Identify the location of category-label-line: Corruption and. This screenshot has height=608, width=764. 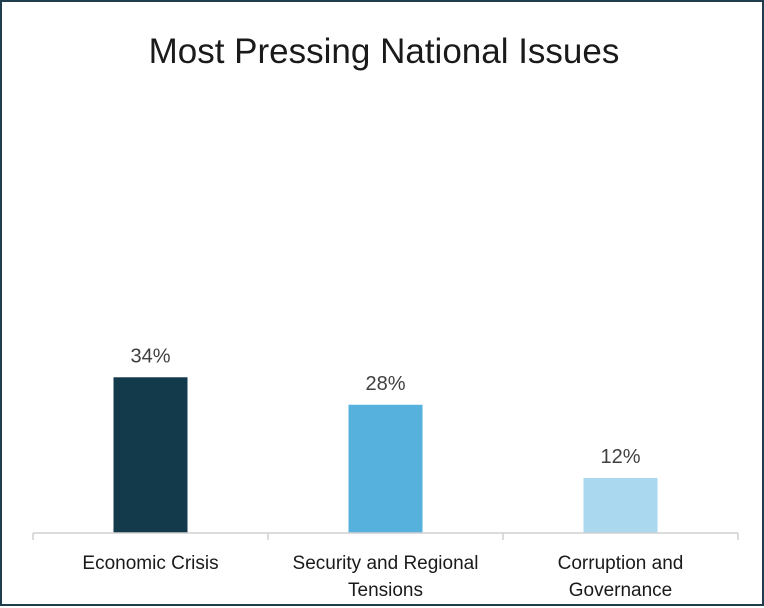
(621, 563).